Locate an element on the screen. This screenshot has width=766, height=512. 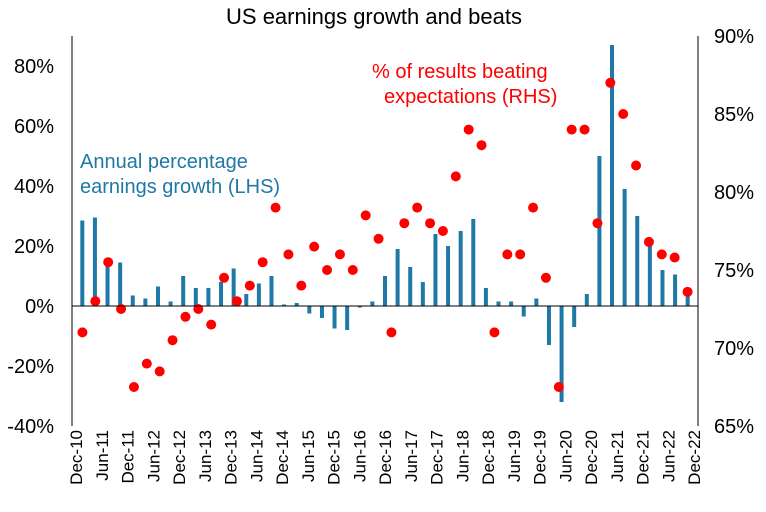
x-tick-label: Dec-18 is located at coordinates (488, 457).